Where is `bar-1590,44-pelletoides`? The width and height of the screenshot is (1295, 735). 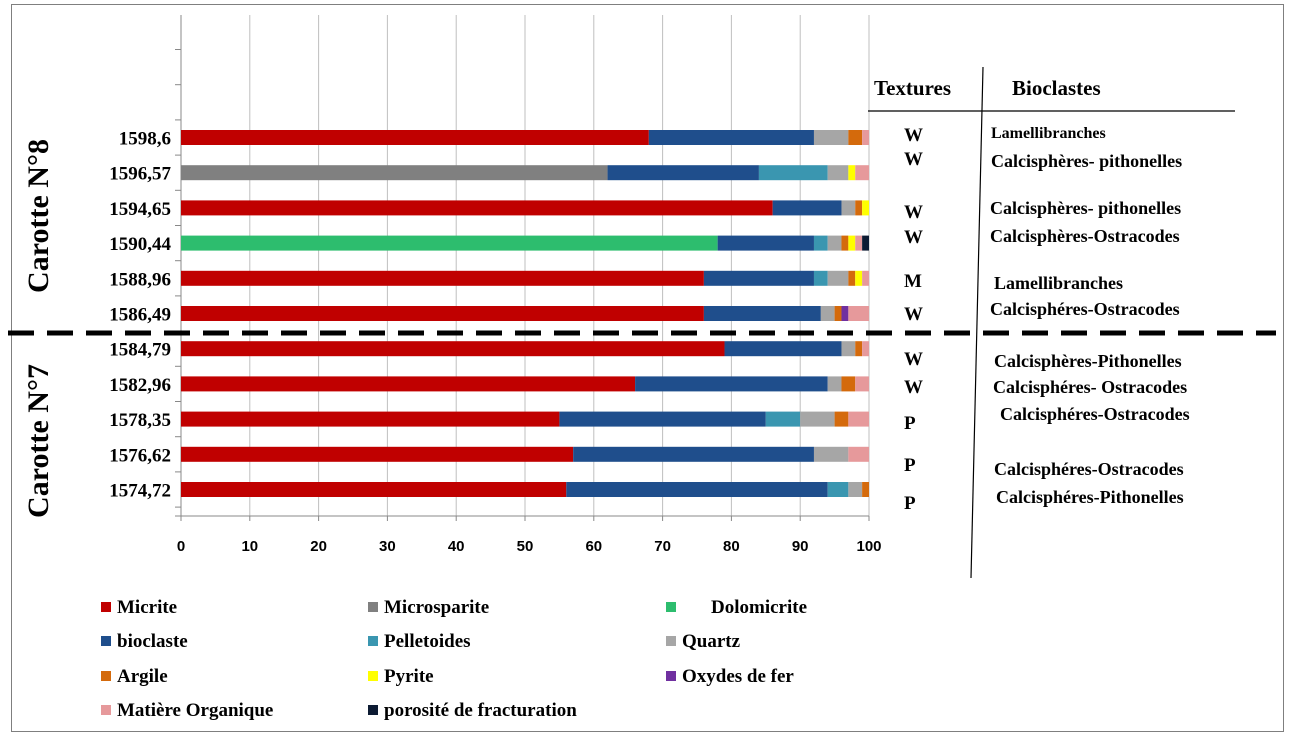
bar-1590,44-pelletoides is located at coordinates (820, 243).